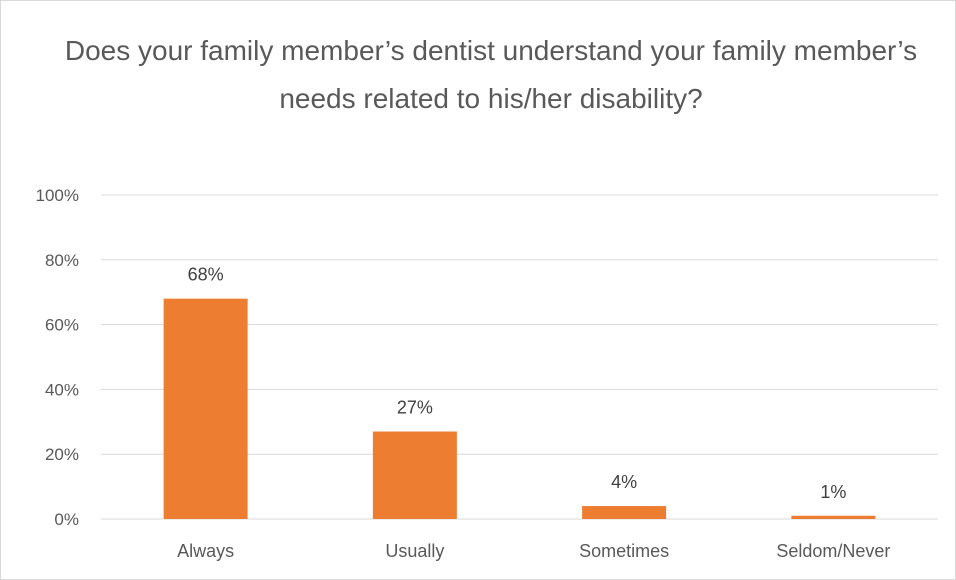 The image size is (956, 580). I want to click on data-label: 1%, so click(833, 492).